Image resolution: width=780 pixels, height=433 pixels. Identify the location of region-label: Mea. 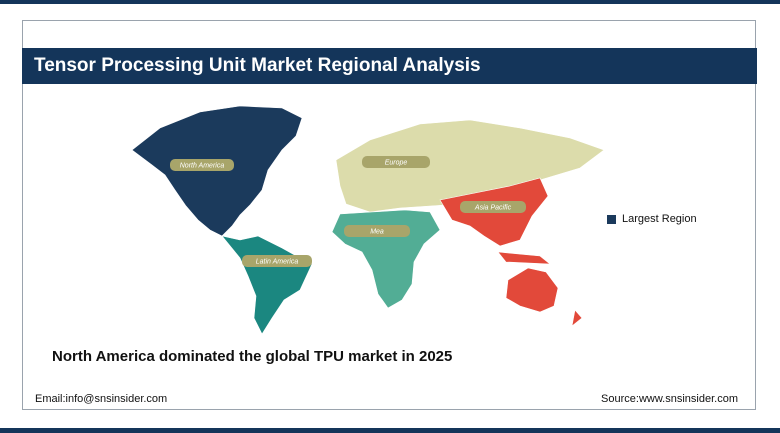
(377, 231).